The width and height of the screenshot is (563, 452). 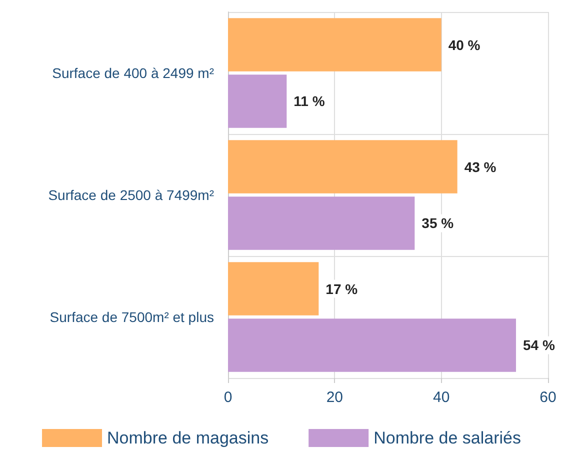 What do you see at coordinates (441, 397) in the screenshot?
I see `x-tick-label: 40` at bounding box center [441, 397].